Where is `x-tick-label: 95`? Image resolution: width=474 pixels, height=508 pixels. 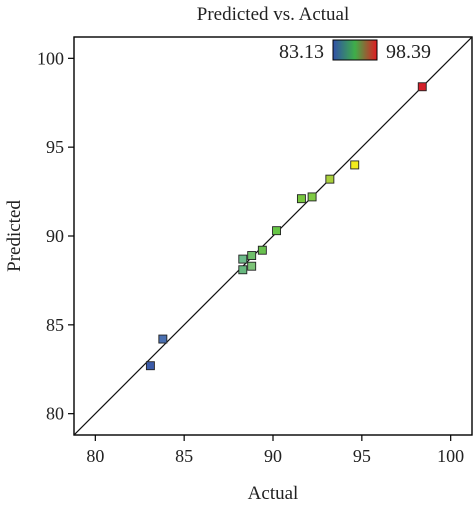 x-tick-label: 95 is located at coordinates (362, 456).